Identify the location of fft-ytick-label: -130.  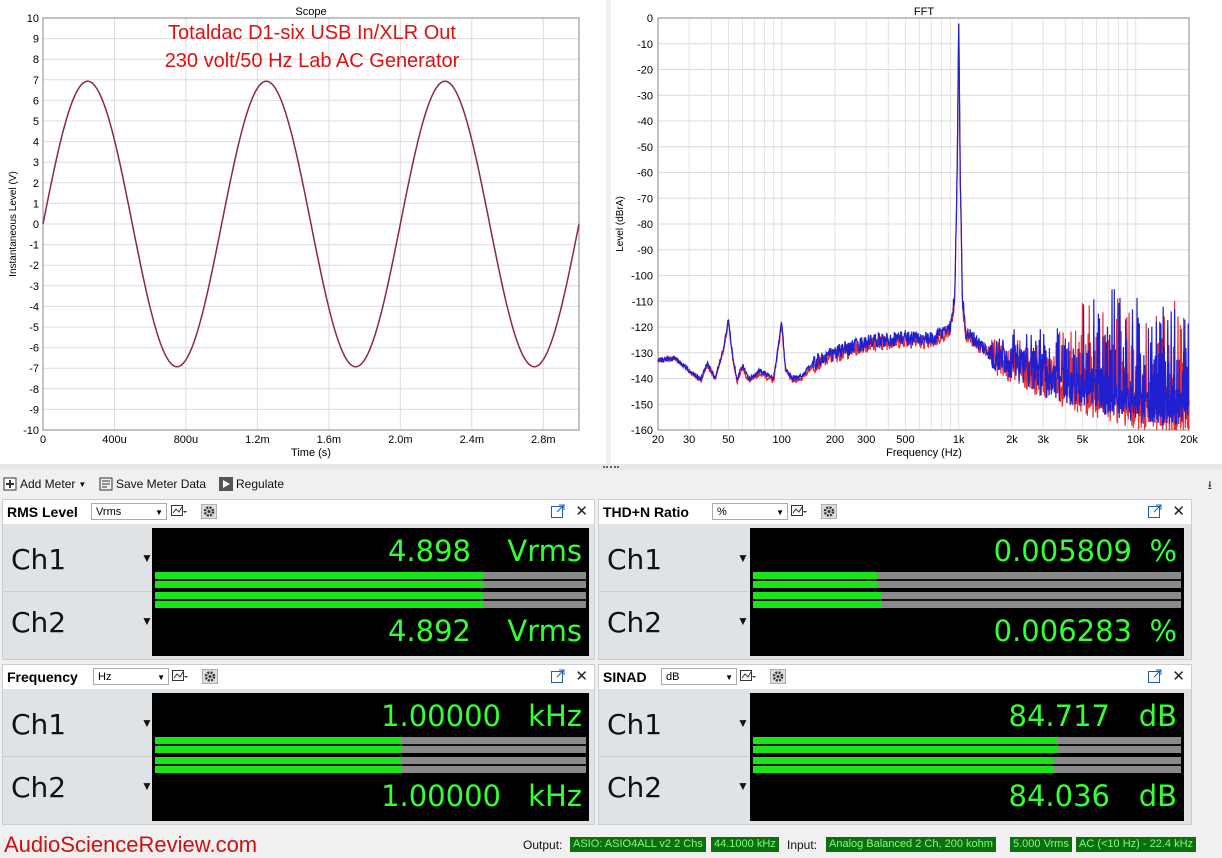
(642, 354).